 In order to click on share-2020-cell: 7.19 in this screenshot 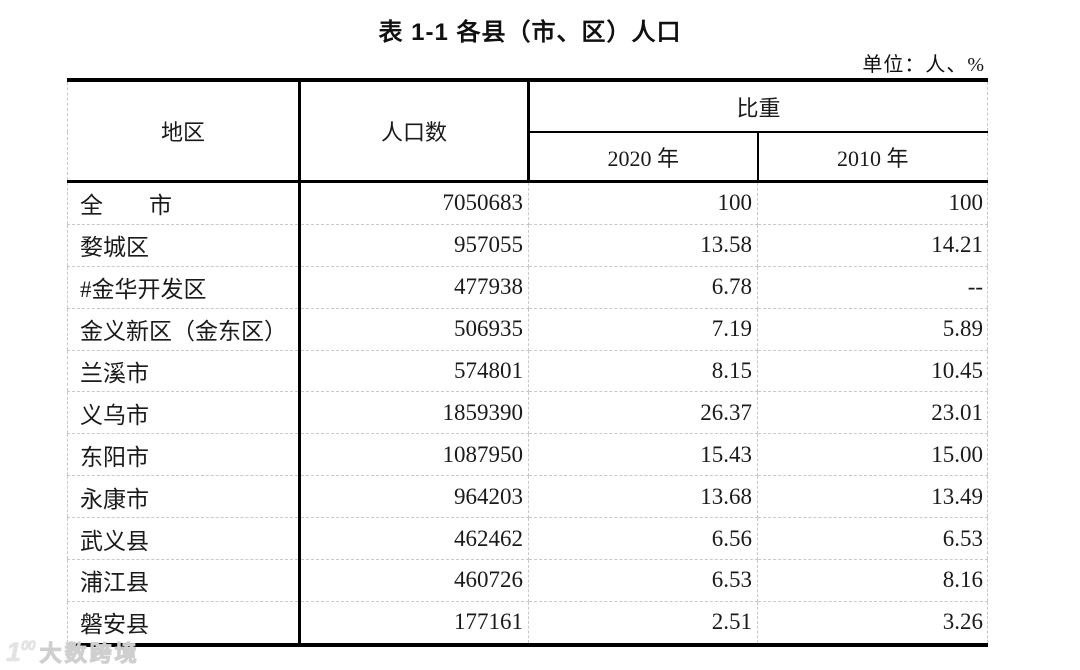, I will do `click(643, 329)`.